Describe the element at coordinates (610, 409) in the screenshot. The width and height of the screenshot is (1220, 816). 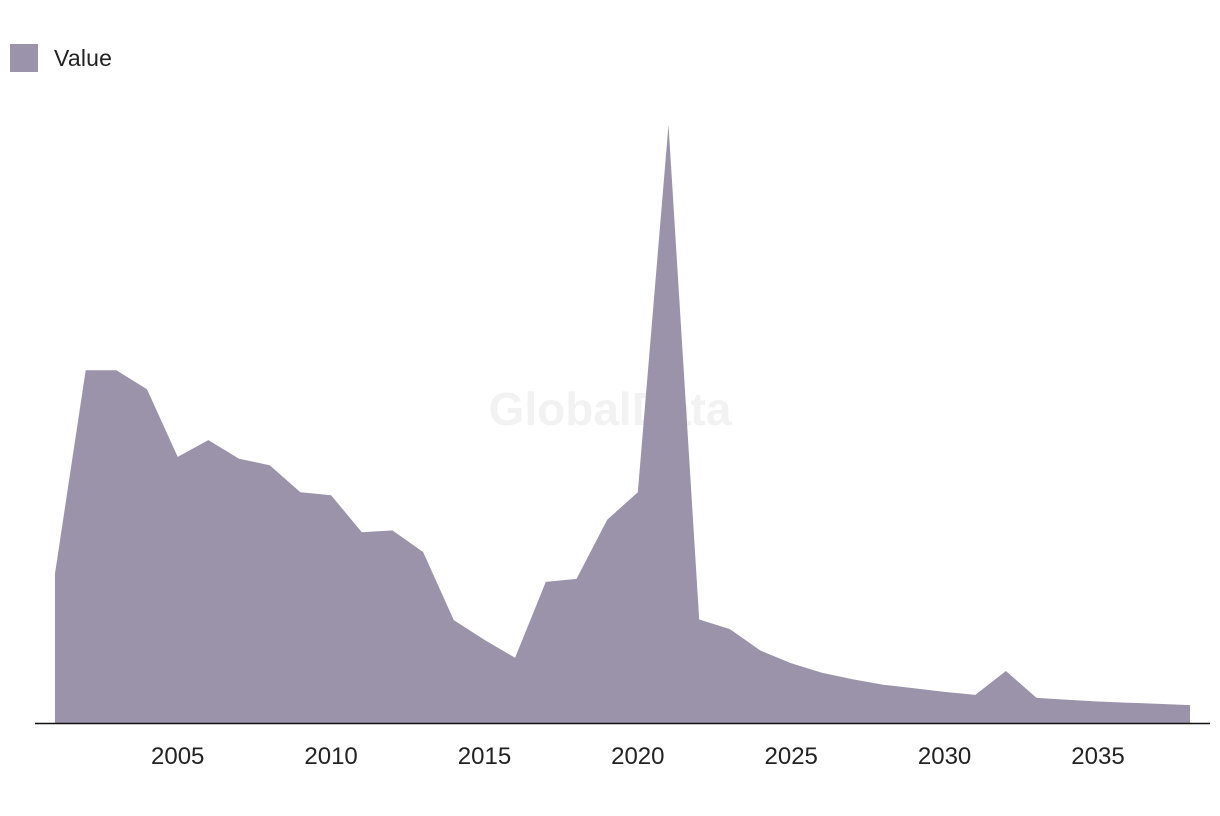
I see `watermark-text: GlobalData` at that location.